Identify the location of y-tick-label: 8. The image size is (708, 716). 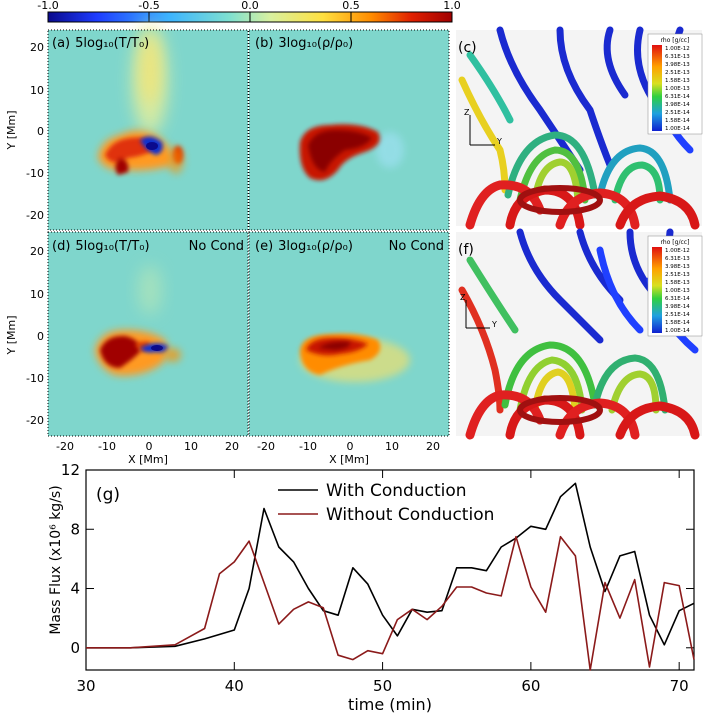
(75, 529).